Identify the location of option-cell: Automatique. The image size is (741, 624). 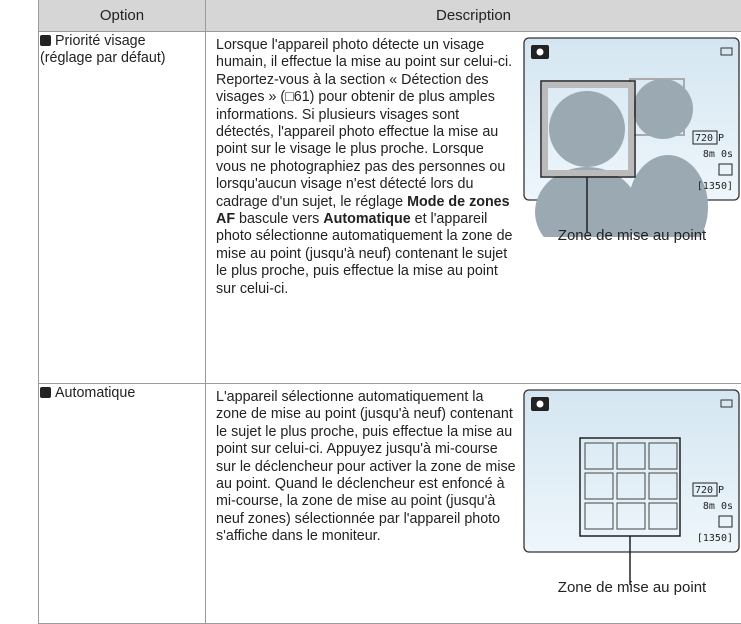
(122, 504).